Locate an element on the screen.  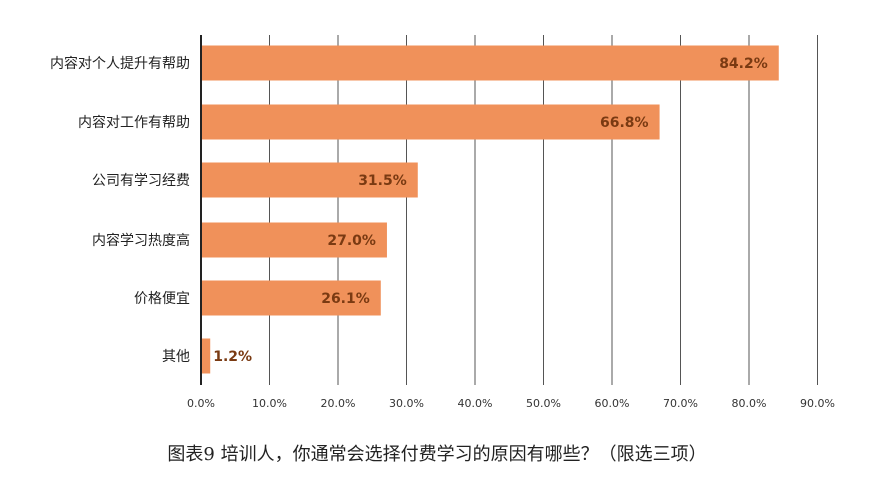
category-label-1: 内容对工作有帮助 is located at coordinates (134, 122).